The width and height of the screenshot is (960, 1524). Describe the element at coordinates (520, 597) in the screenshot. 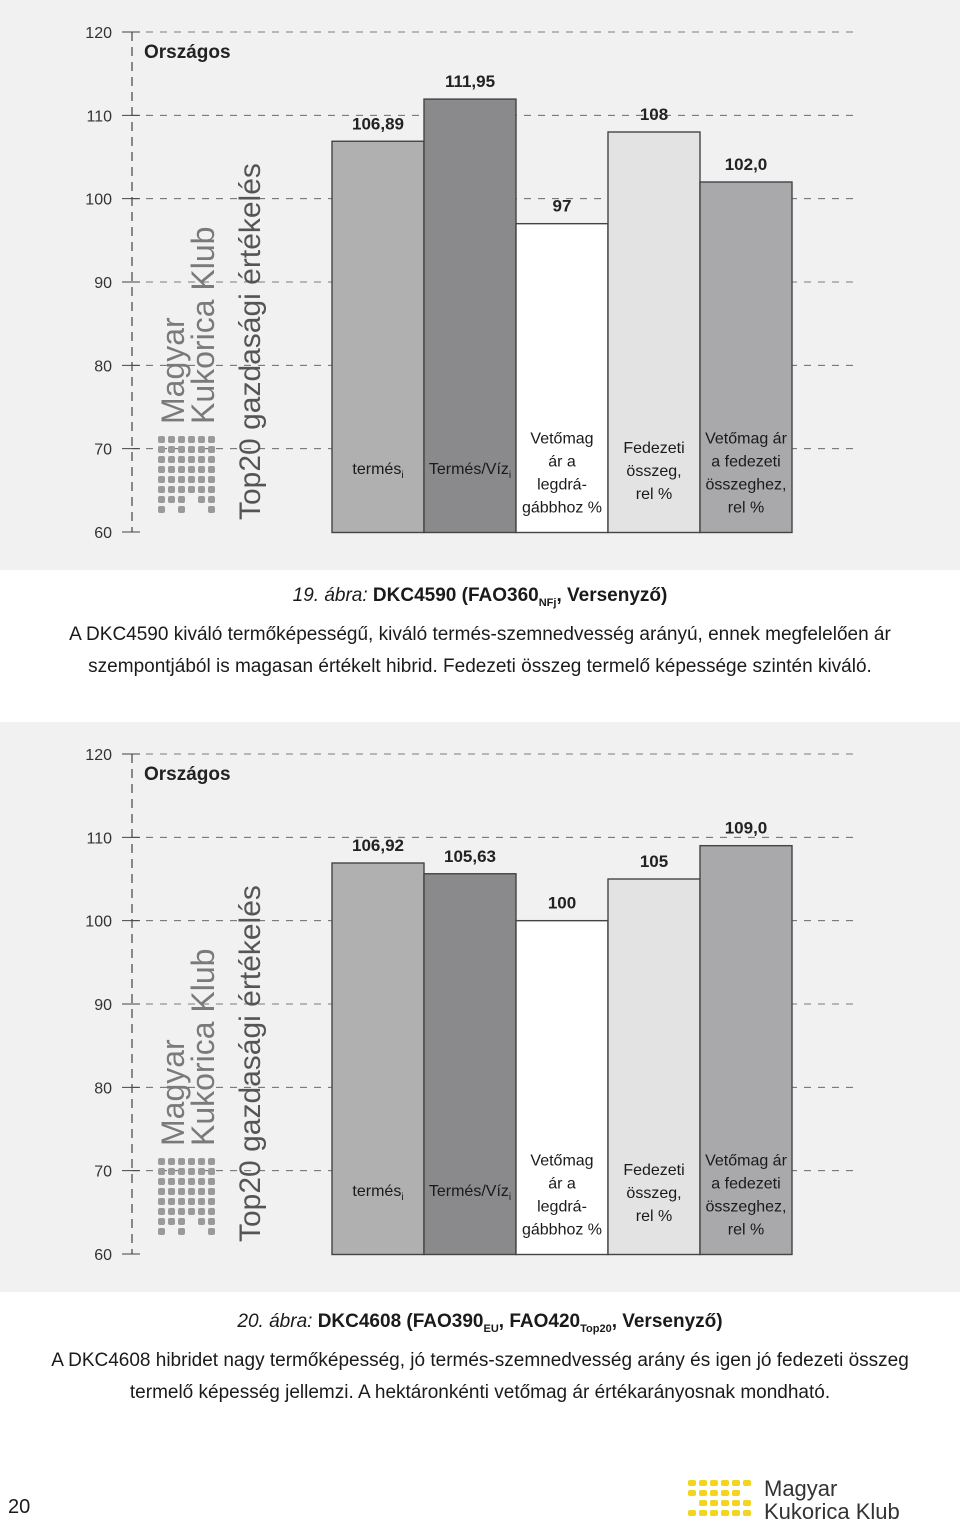

I see `figure-heading: DKC4590 (FAO360NFj, Versenyző)` at that location.